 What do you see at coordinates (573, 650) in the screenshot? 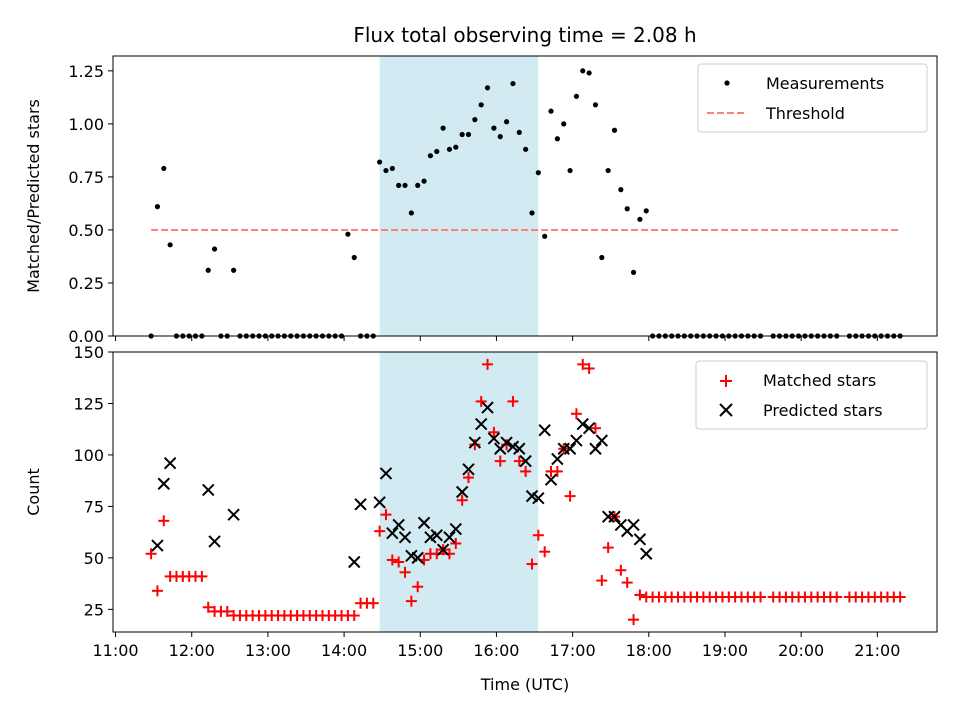
I see `x-tick-label: 17:00` at bounding box center [573, 650].